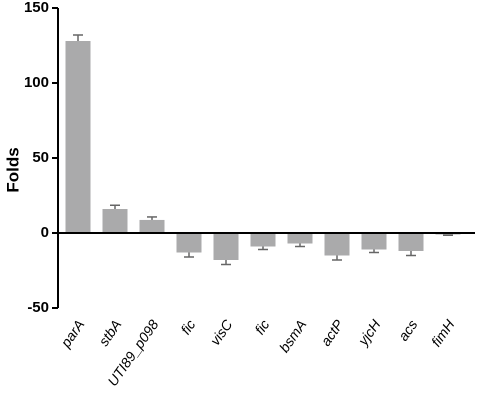  Describe the element at coordinates (45, 232) in the screenshot. I see `y-tick-label: 0` at that location.